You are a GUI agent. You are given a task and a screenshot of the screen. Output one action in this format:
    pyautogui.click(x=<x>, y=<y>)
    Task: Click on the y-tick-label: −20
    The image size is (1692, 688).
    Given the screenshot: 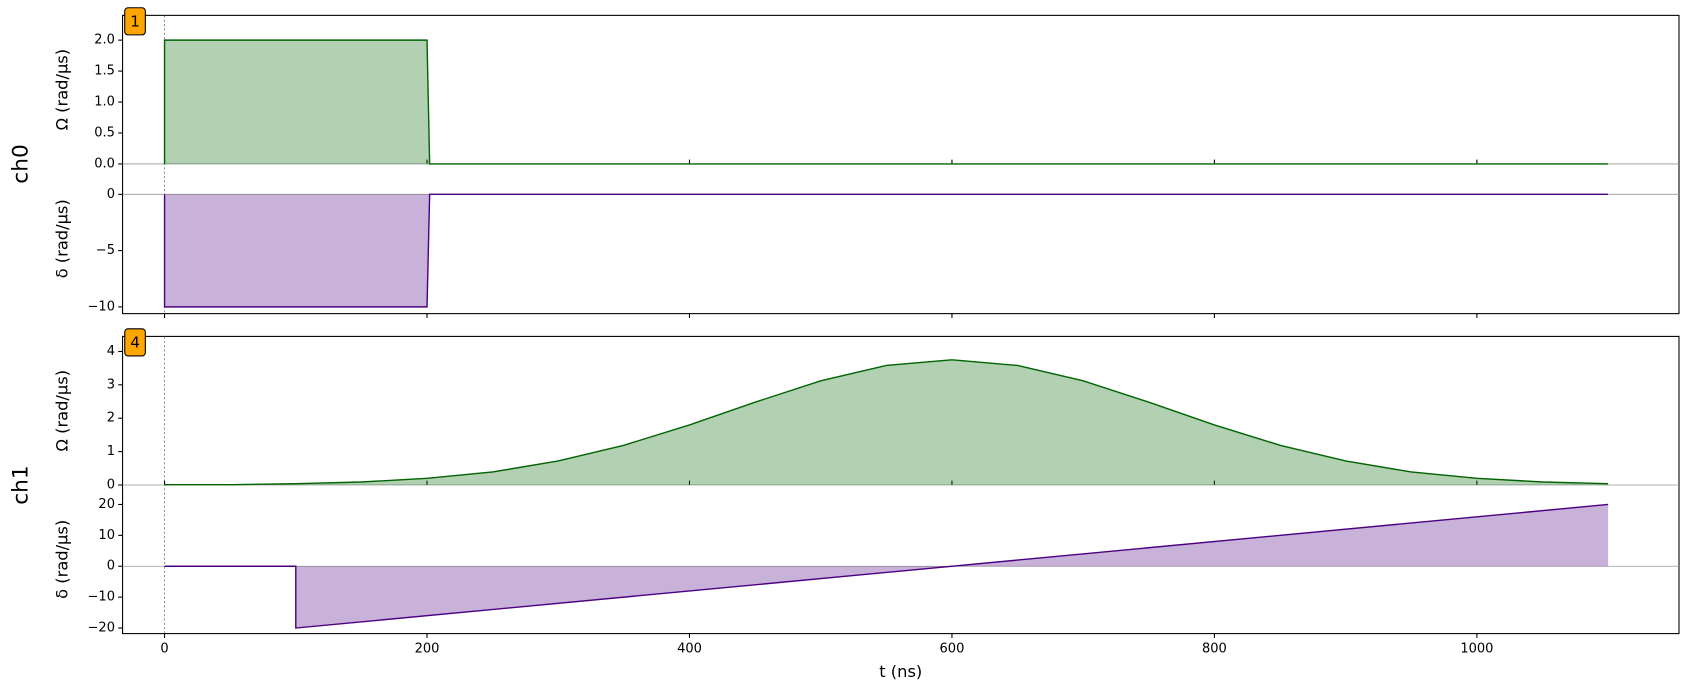 What is the action you would take?
    pyautogui.click(x=101, y=628)
    